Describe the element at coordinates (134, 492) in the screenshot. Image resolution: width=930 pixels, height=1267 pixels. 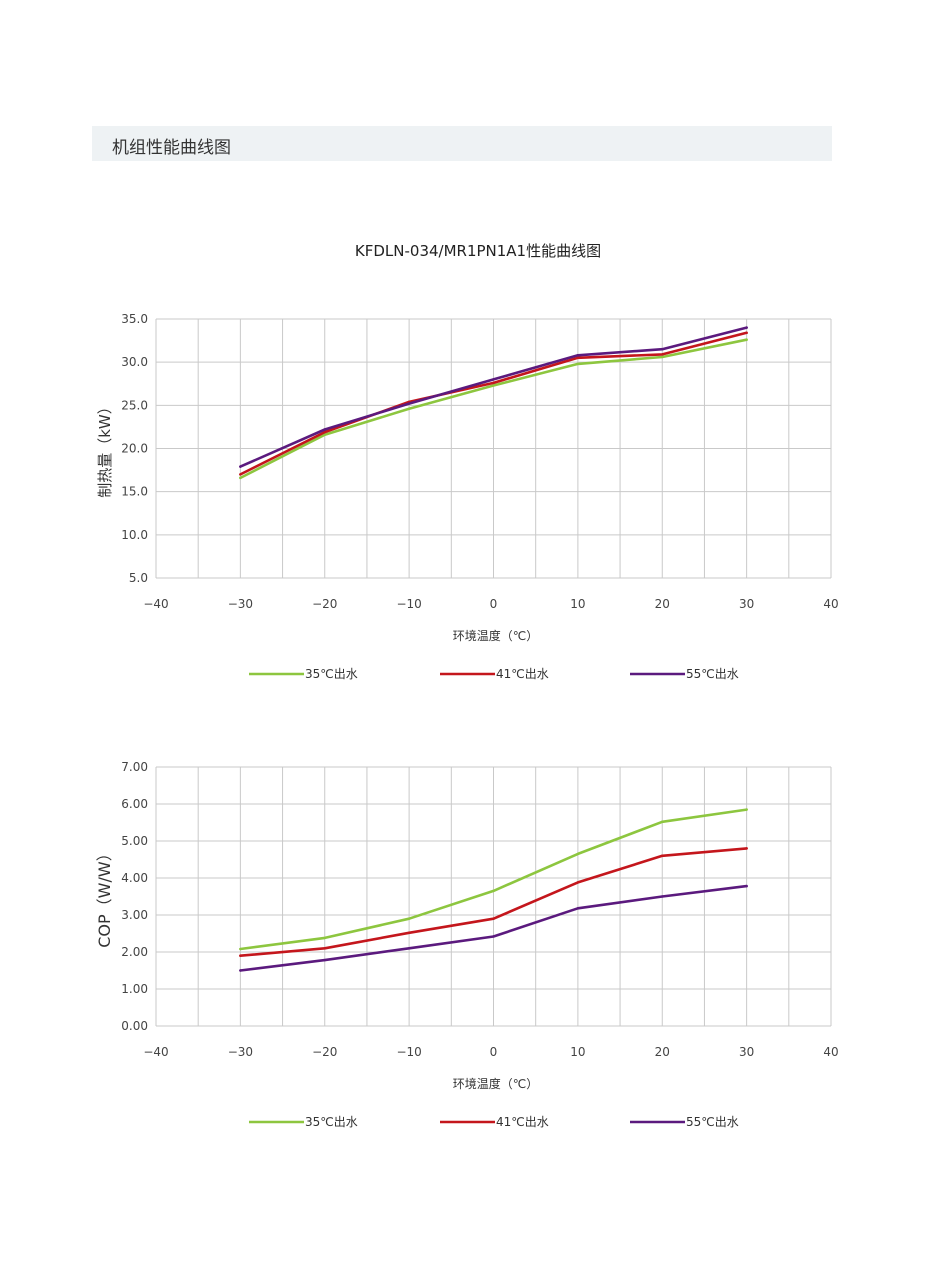
I see `y-tick-label: 15.0` at that location.